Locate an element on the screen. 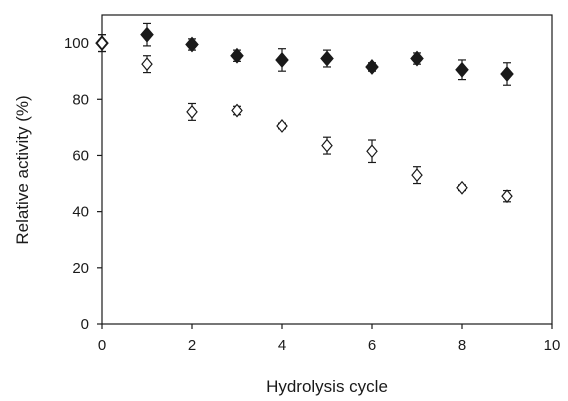  y-tick-label: 20 is located at coordinates (80, 268).